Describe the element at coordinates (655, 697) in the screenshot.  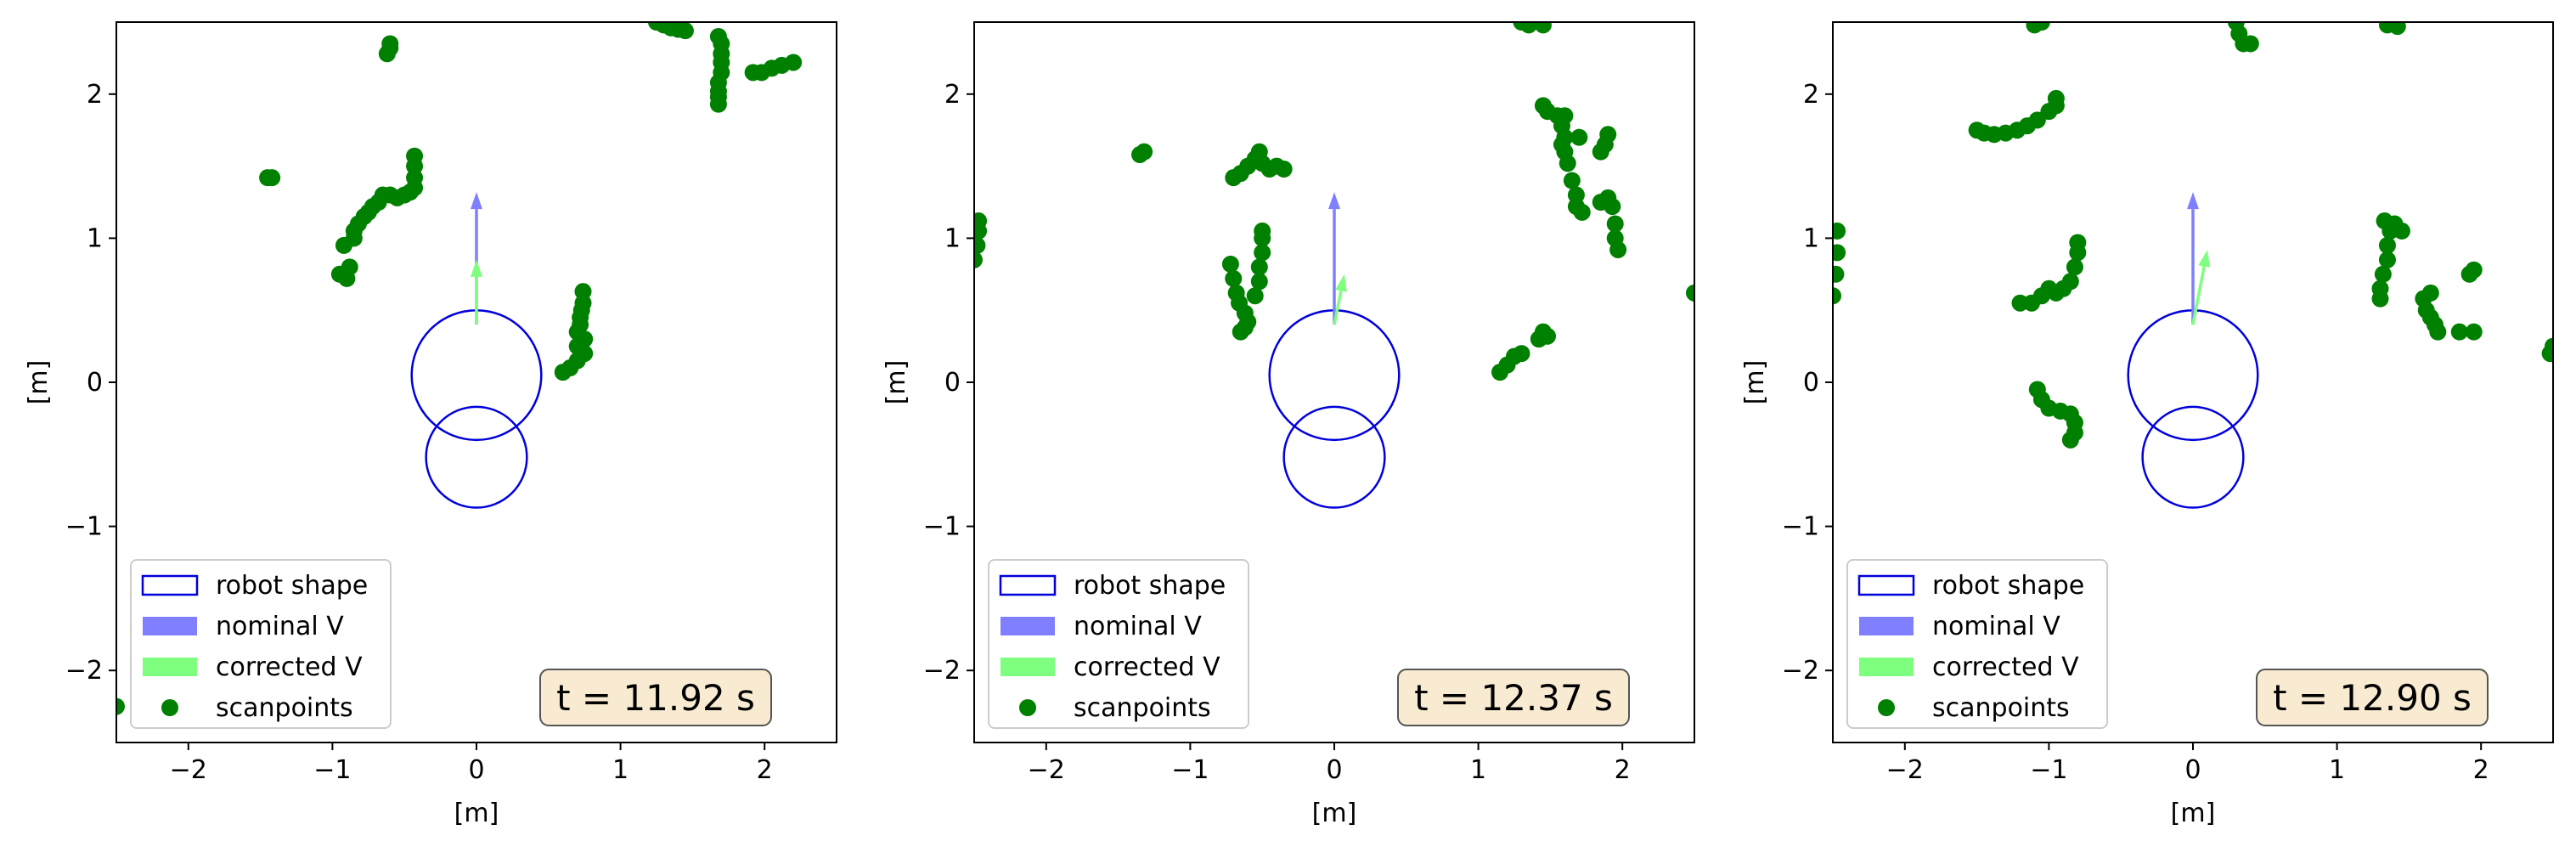
I see `time-annotation: t = 11.92 s` at that location.